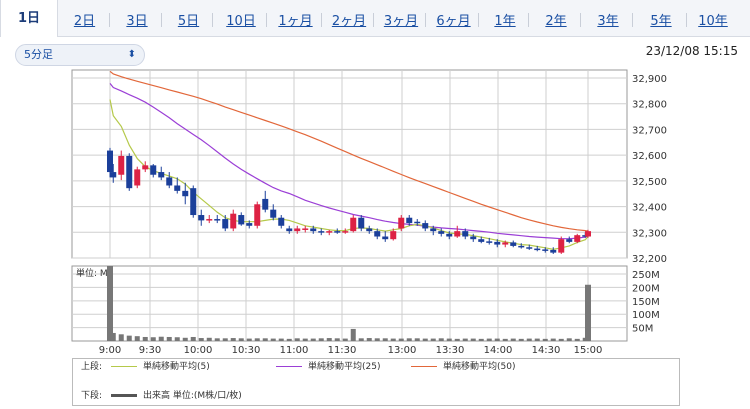  Describe the element at coordinates (452, 20) in the screenshot. I see `tab-9: 6ヶ月` at that location.